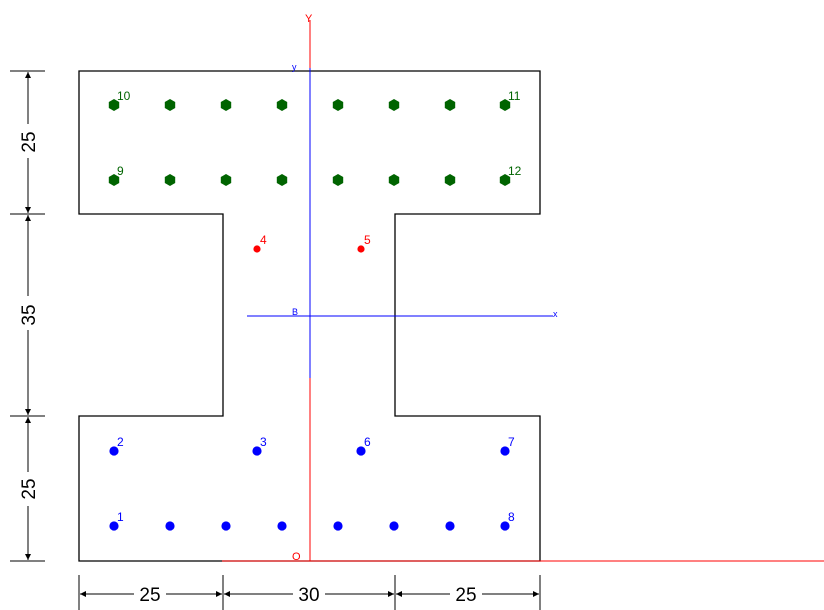  Describe the element at coordinates (294, 67) in the screenshot. I see `local-y-label: y` at that location.